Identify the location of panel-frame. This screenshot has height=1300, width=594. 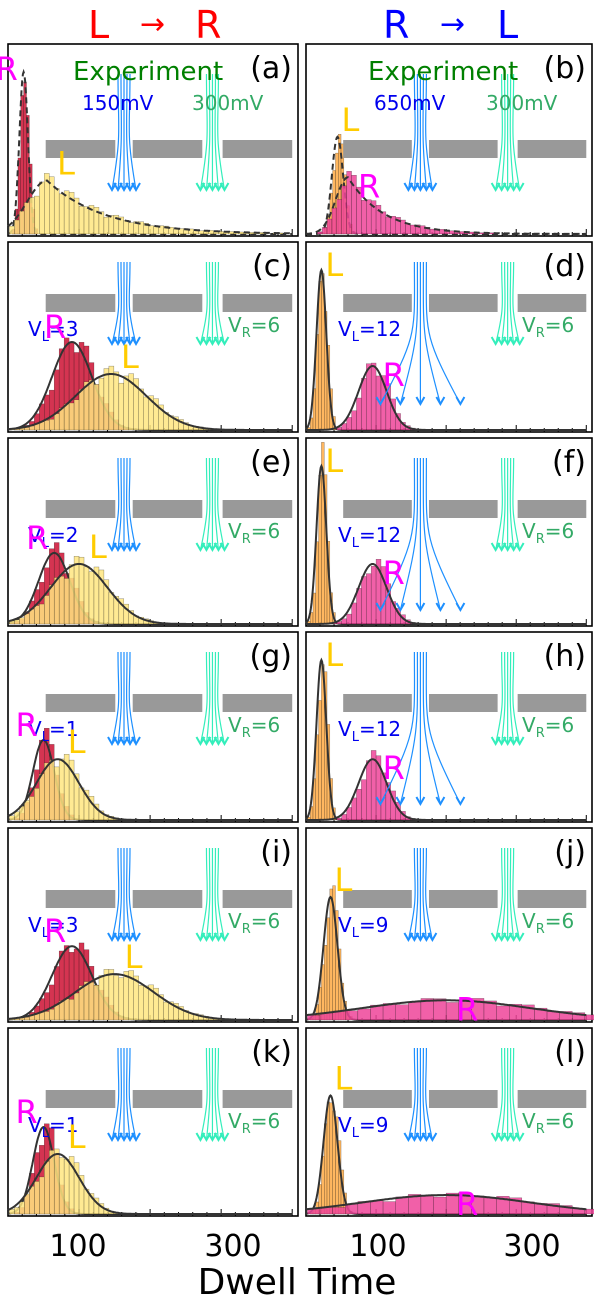
(449, 727).